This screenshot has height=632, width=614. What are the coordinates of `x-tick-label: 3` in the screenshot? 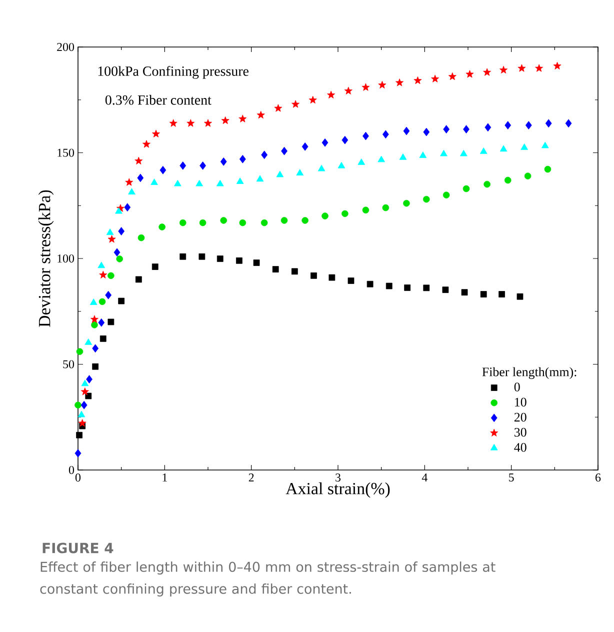 It's located at (338, 478).